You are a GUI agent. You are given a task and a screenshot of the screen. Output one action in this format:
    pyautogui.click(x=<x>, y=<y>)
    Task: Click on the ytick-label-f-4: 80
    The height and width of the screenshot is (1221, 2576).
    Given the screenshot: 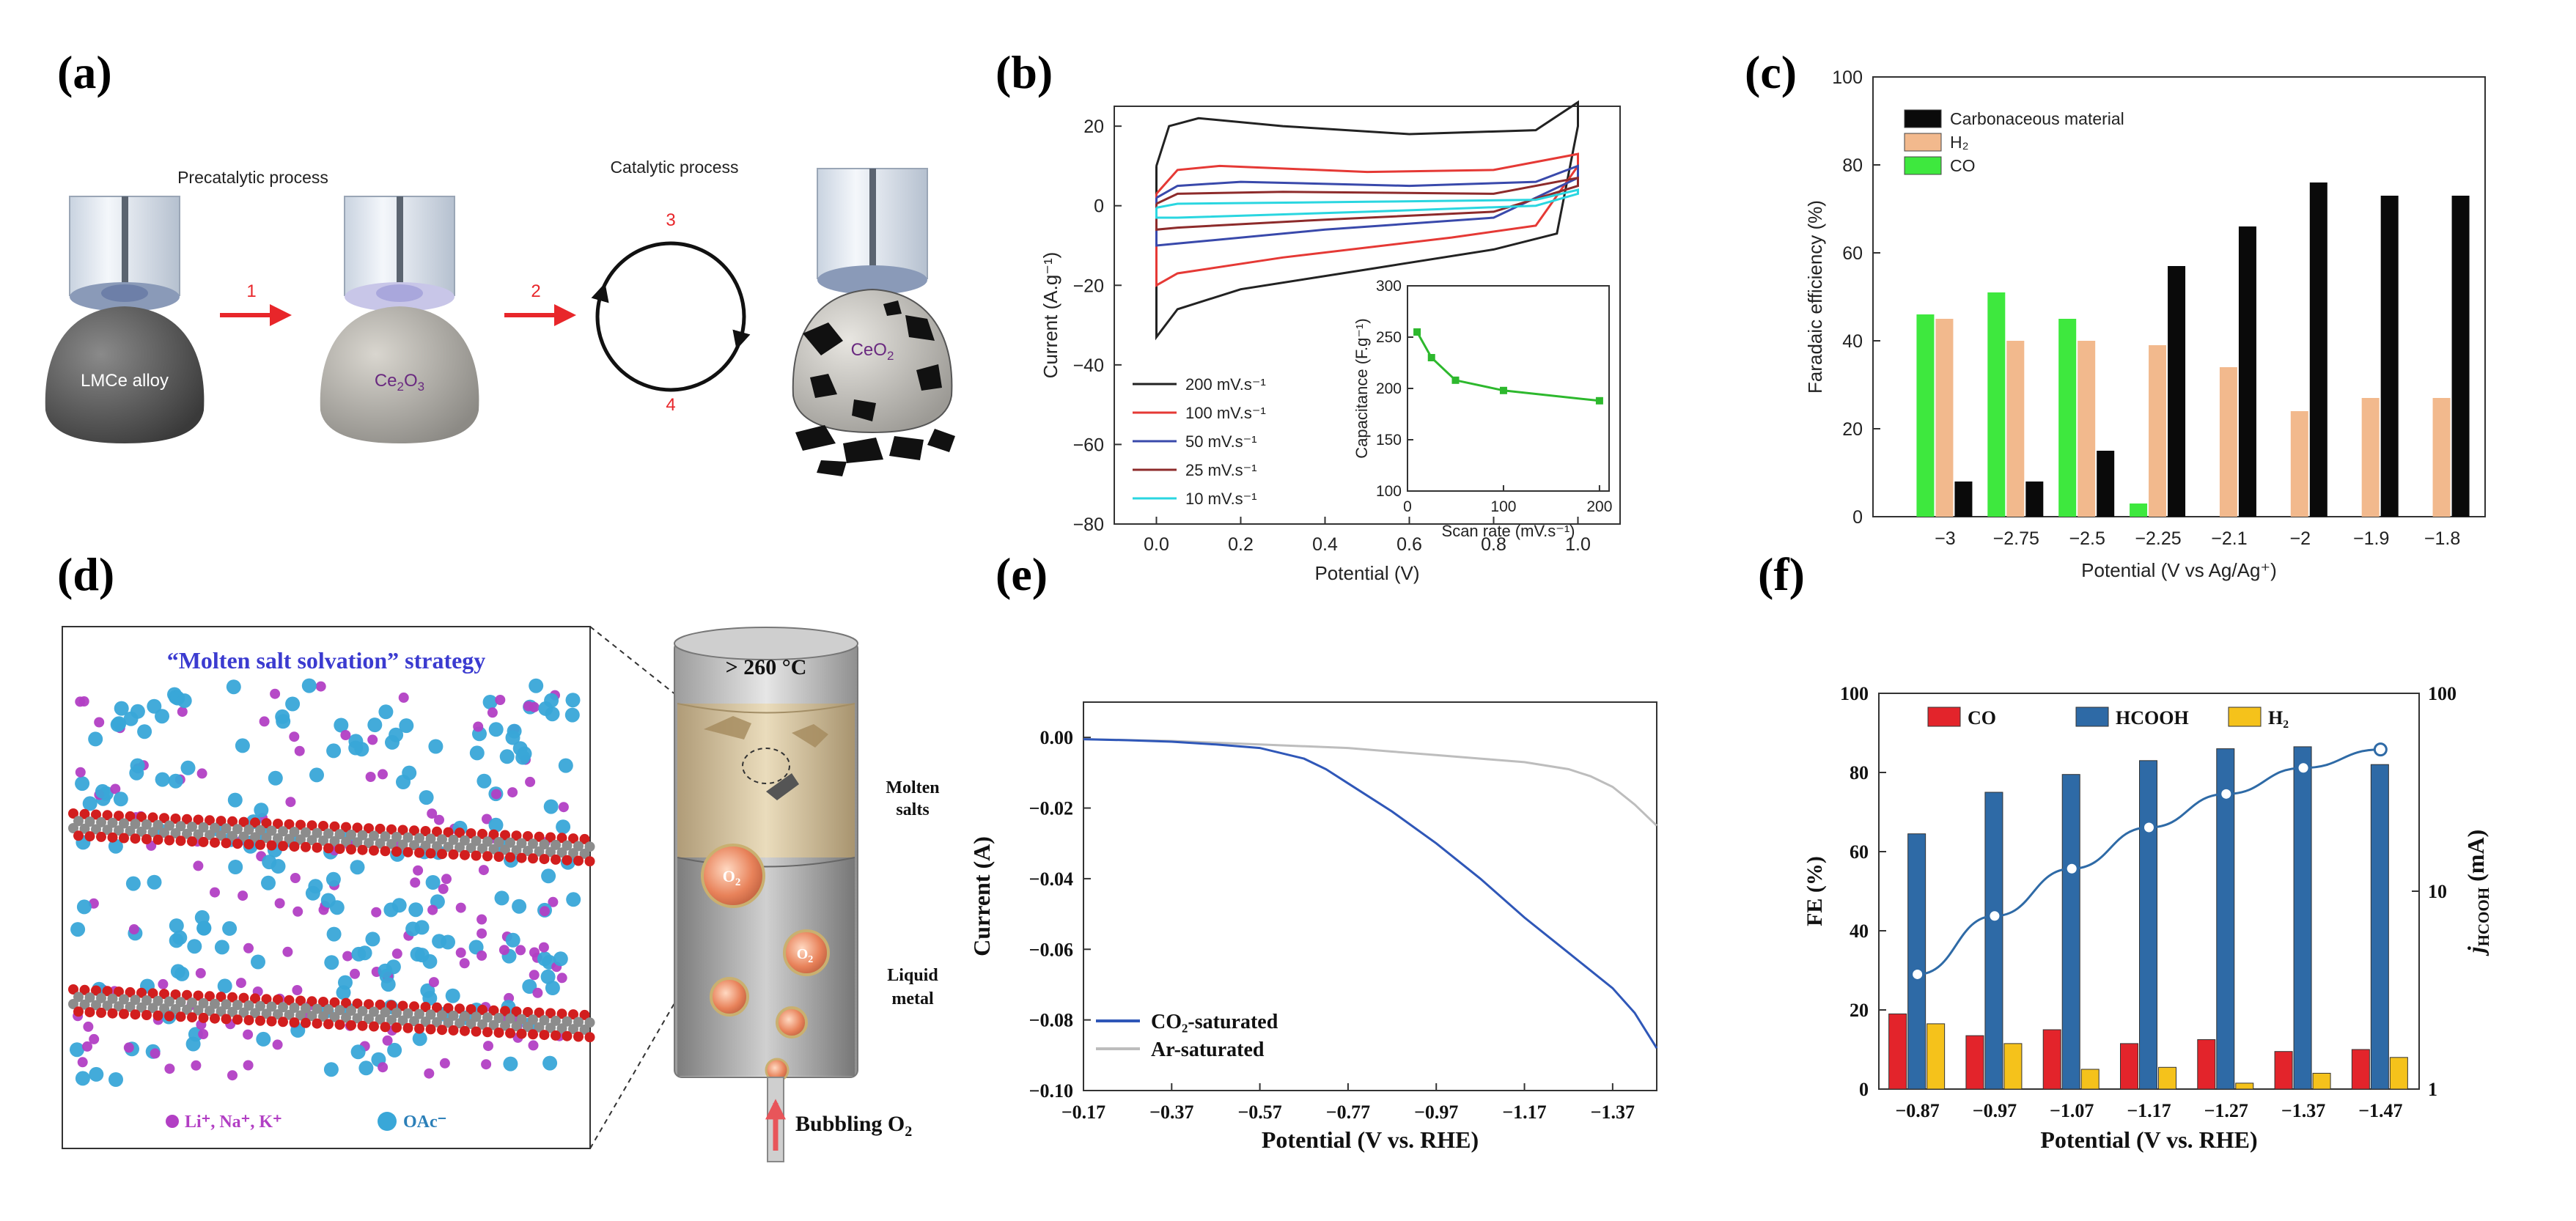 What is the action you would take?
    pyautogui.click(x=1860, y=773)
    